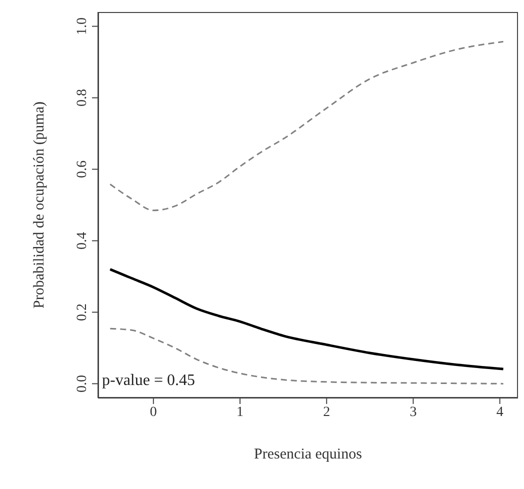 Image resolution: width=524 pixels, height=489 pixels. I want to click on x-axis-title: Presencia equinos, so click(308, 454).